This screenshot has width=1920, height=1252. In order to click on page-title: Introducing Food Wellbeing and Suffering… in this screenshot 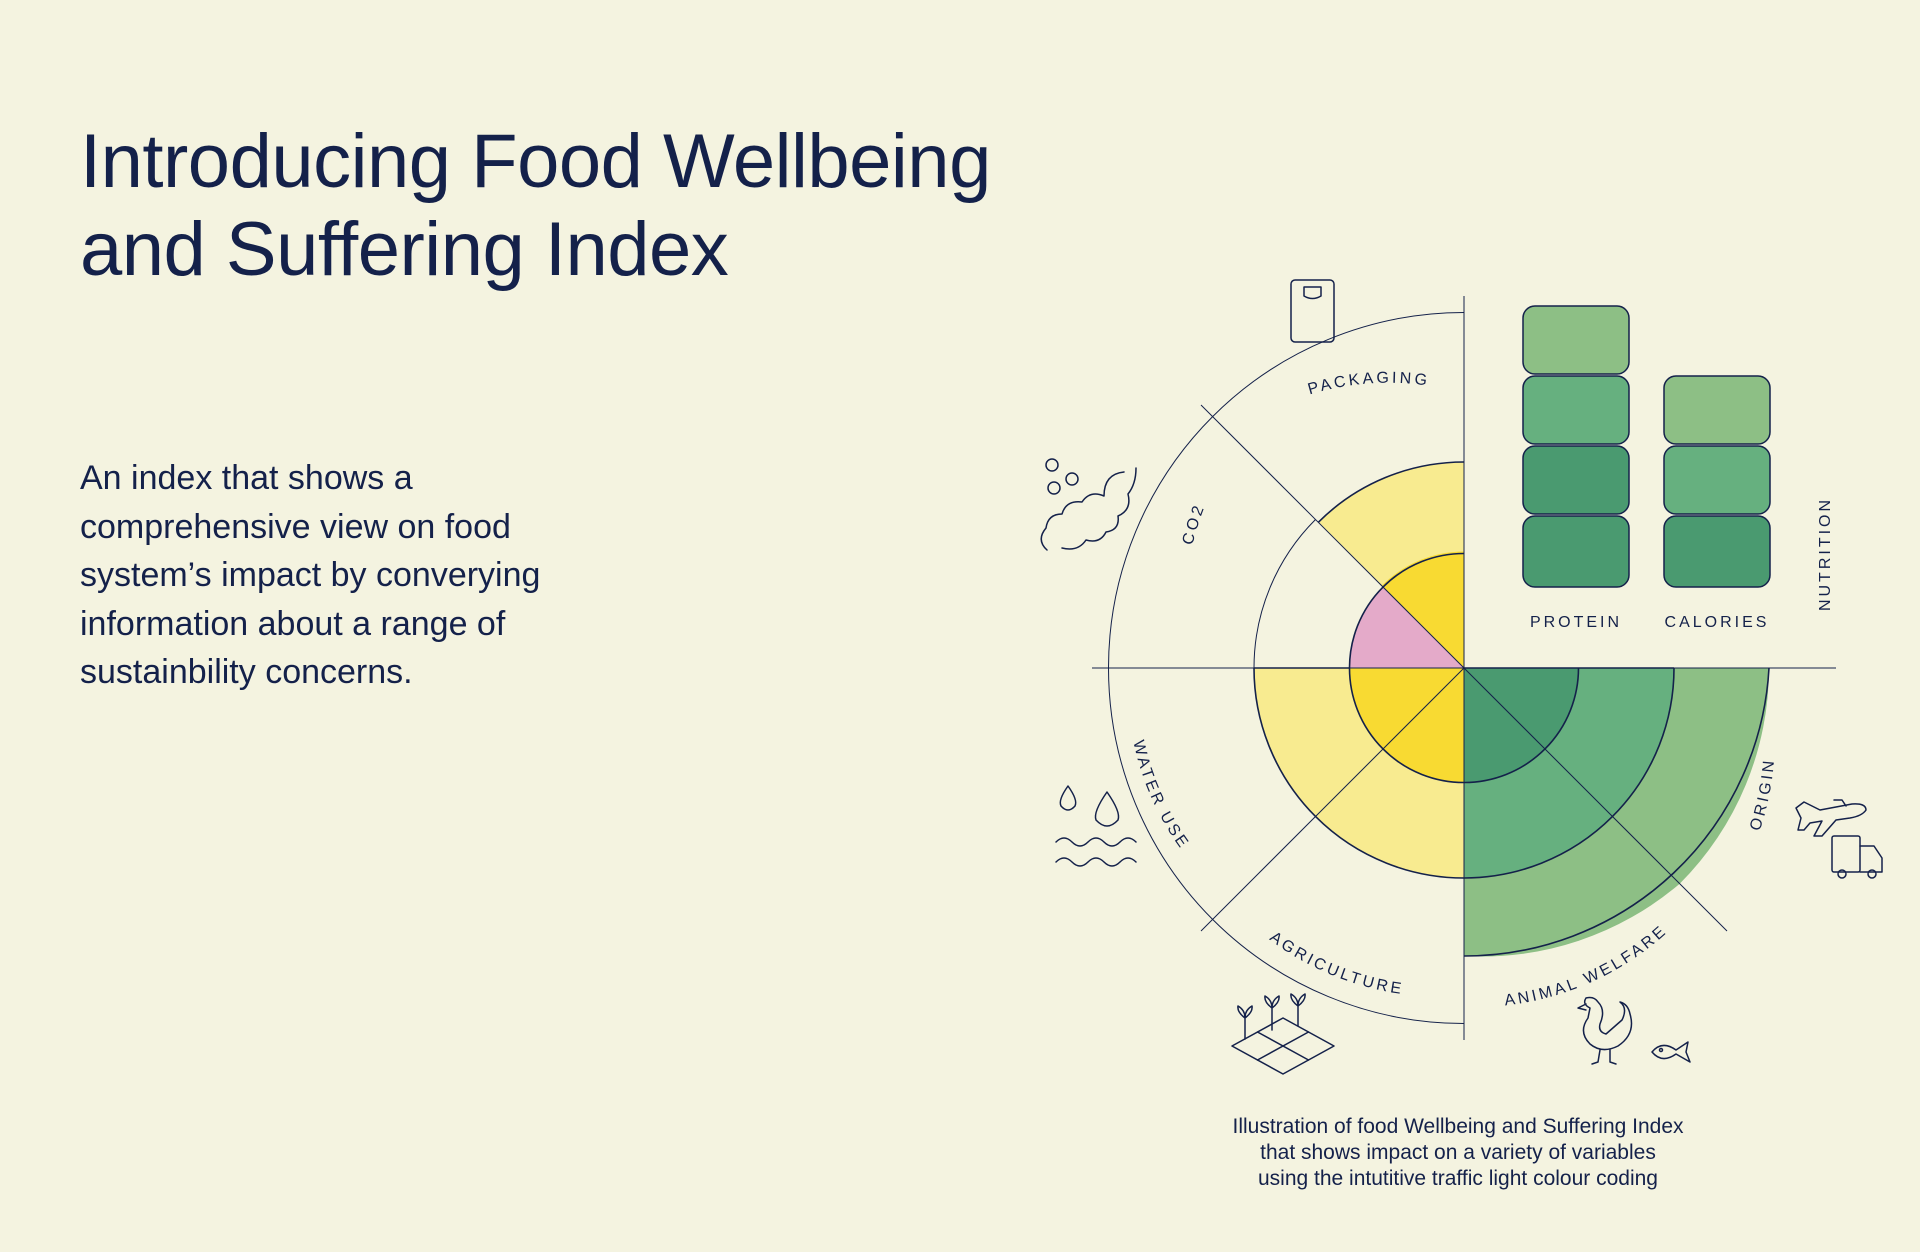, I will do `click(580, 206)`.